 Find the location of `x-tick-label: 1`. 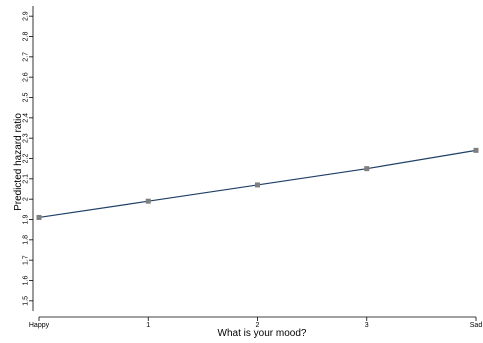

x-tick-label: 1 is located at coordinates (148, 325).